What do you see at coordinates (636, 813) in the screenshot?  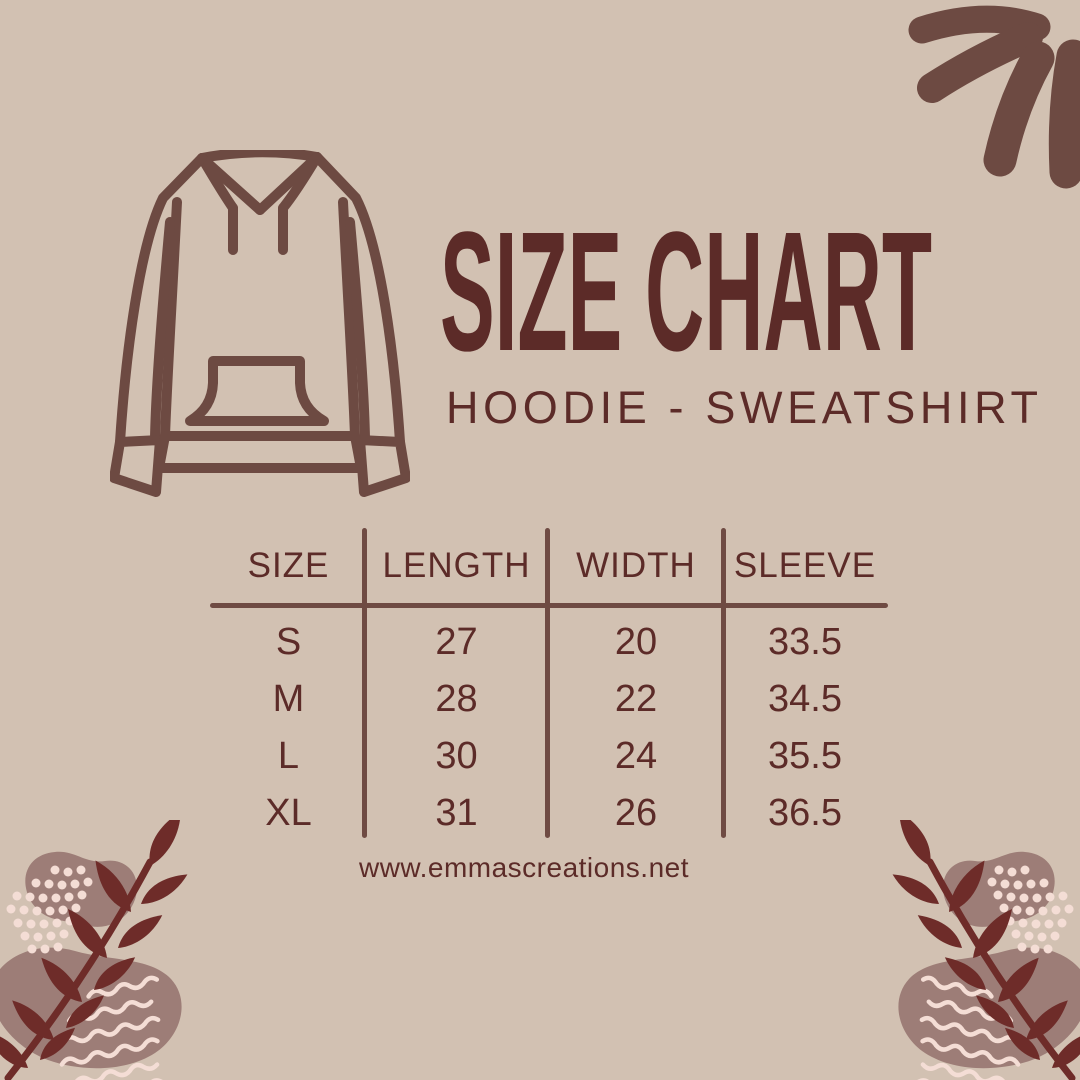 I see `width-value: 26` at bounding box center [636, 813].